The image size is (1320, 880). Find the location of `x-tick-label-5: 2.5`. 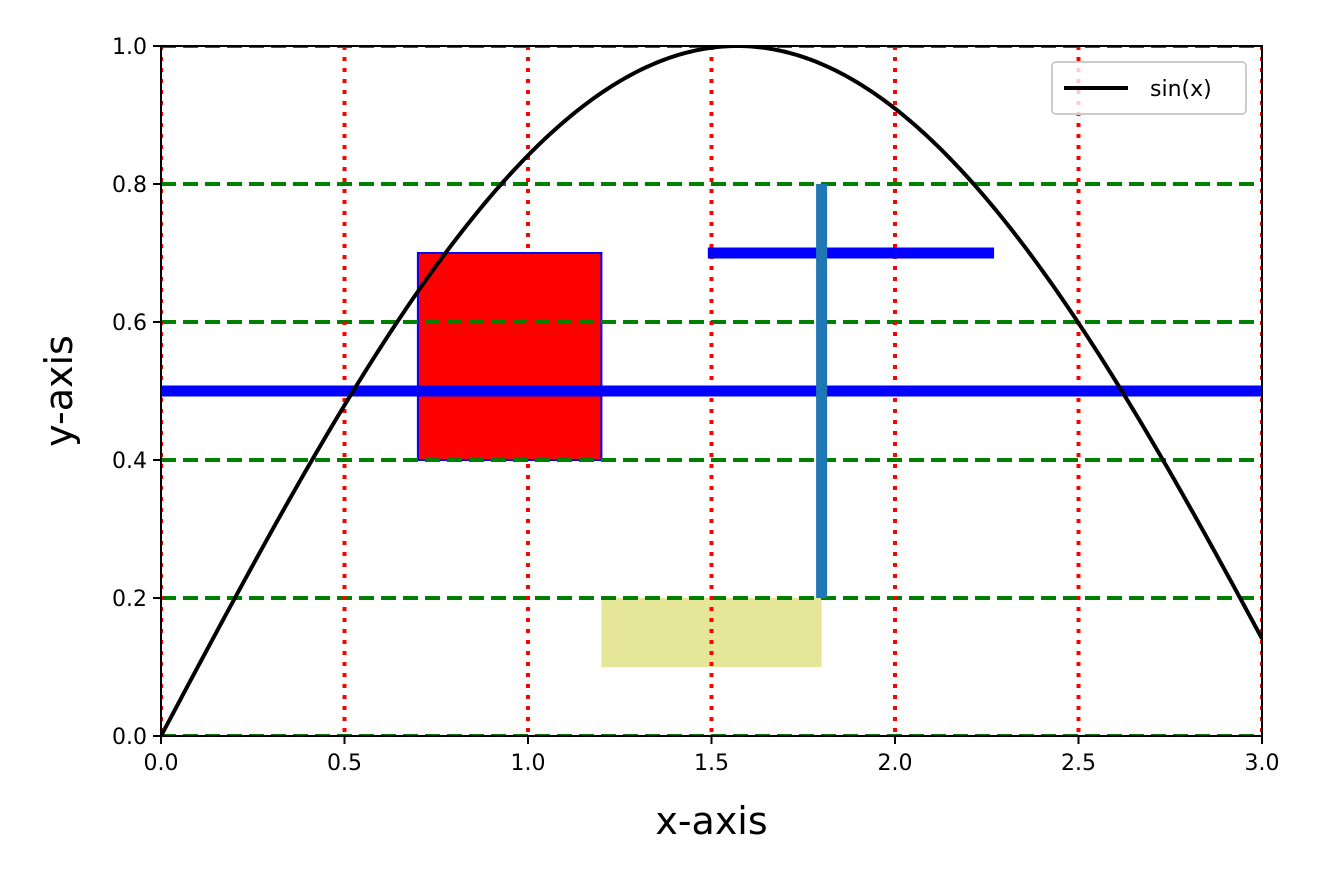

x-tick-label-5: 2.5 is located at coordinates (1078, 763).